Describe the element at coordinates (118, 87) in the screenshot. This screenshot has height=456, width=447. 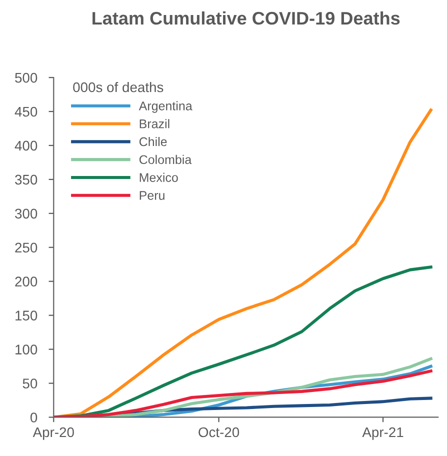
I see `legend-title: 000s of deaths` at that location.